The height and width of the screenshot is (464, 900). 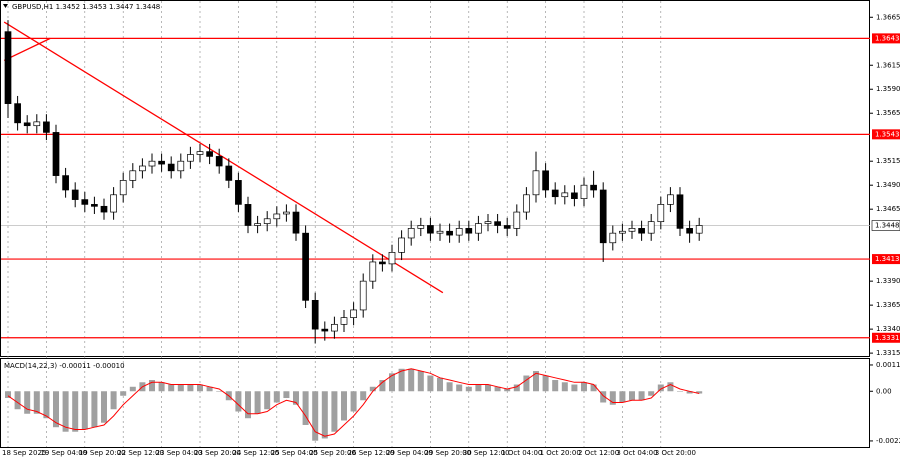 What do you see at coordinates (521, 453) in the screenshot?
I see `x-tick-label: 1 Oct 04:00` at bounding box center [521, 453].